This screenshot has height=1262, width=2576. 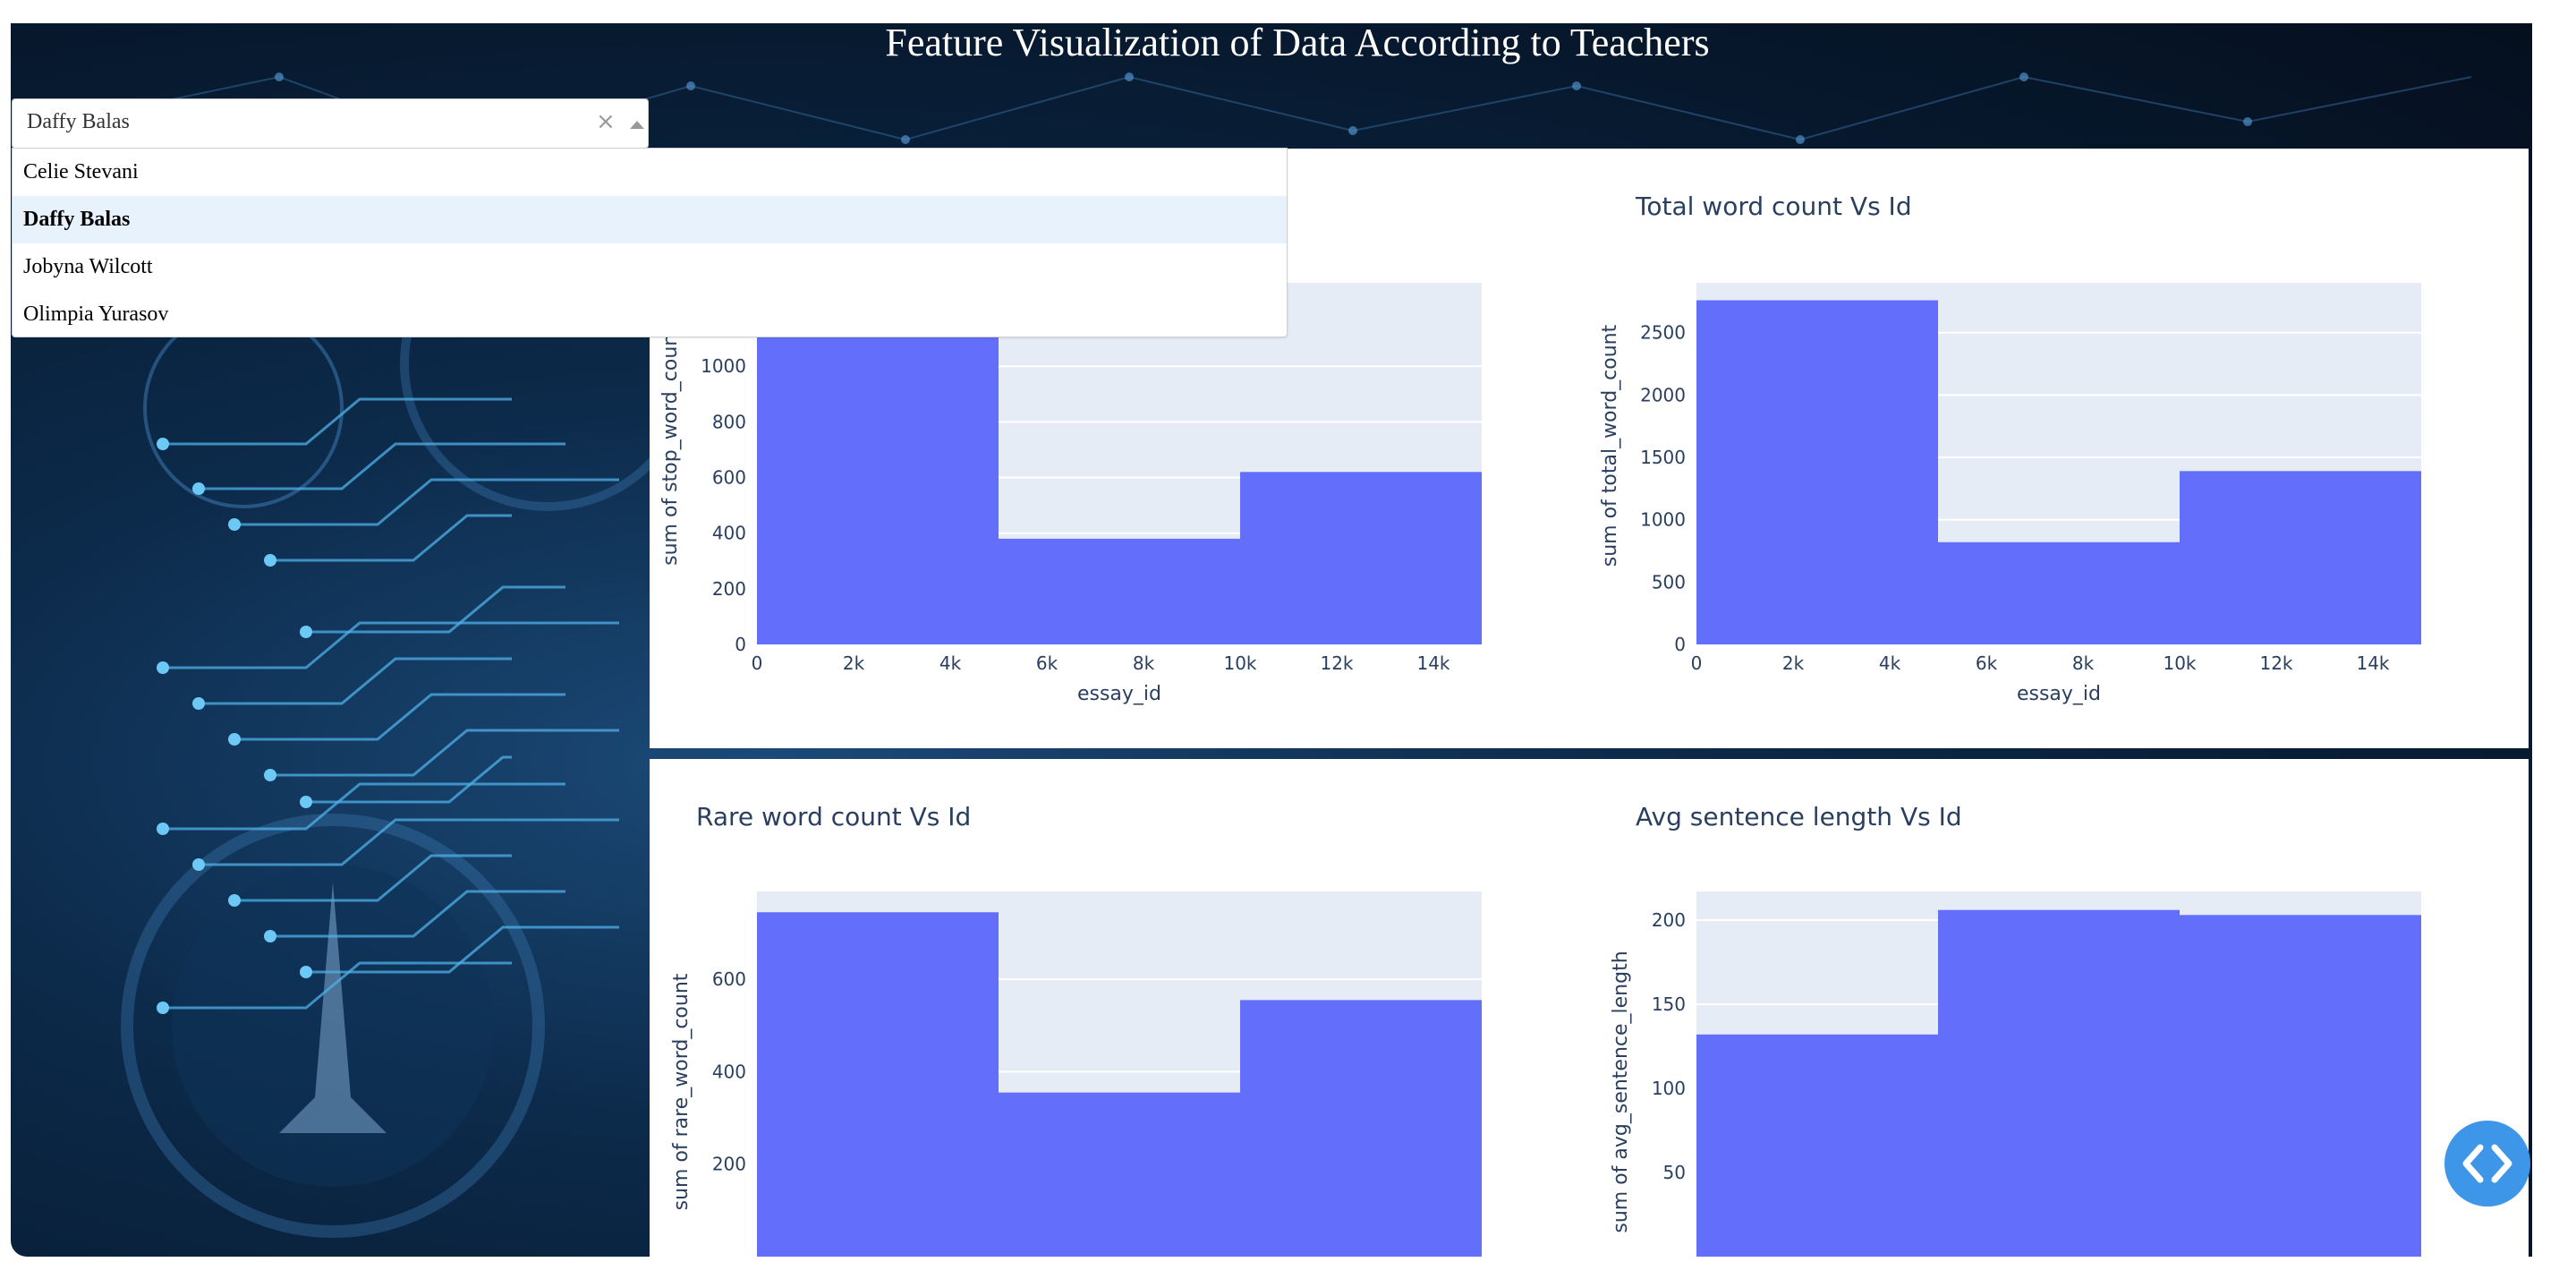 I want to click on chart-rare-word-count: 200 400 600 sum of rare_word_count, so click(x=1115, y=1008).